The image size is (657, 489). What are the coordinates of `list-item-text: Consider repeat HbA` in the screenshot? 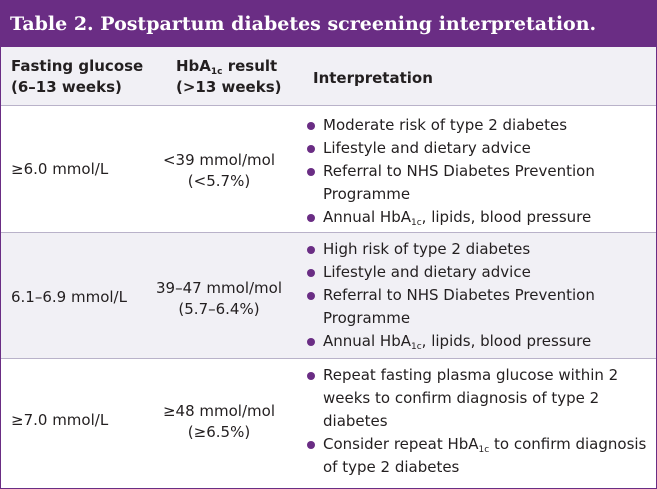 It's located at (401, 444).